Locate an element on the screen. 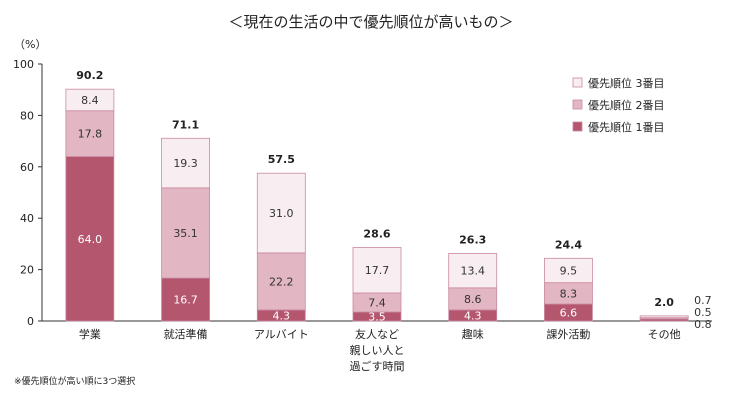 This screenshot has width=742, height=409. bar-value-label: 8.3 is located at coordinates (569, 293).